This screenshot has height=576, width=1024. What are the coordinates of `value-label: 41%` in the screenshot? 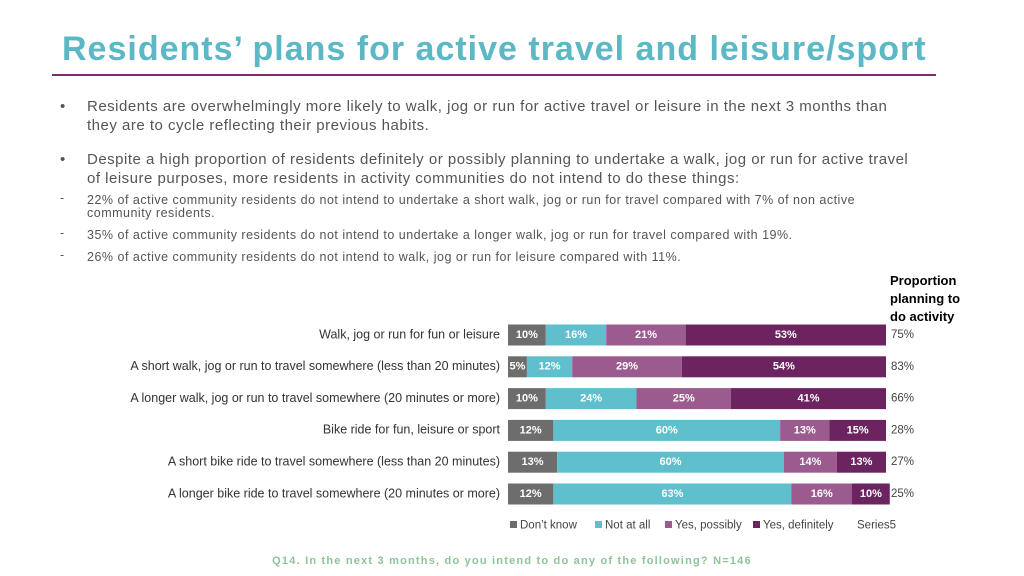 It's located at (808, 399).